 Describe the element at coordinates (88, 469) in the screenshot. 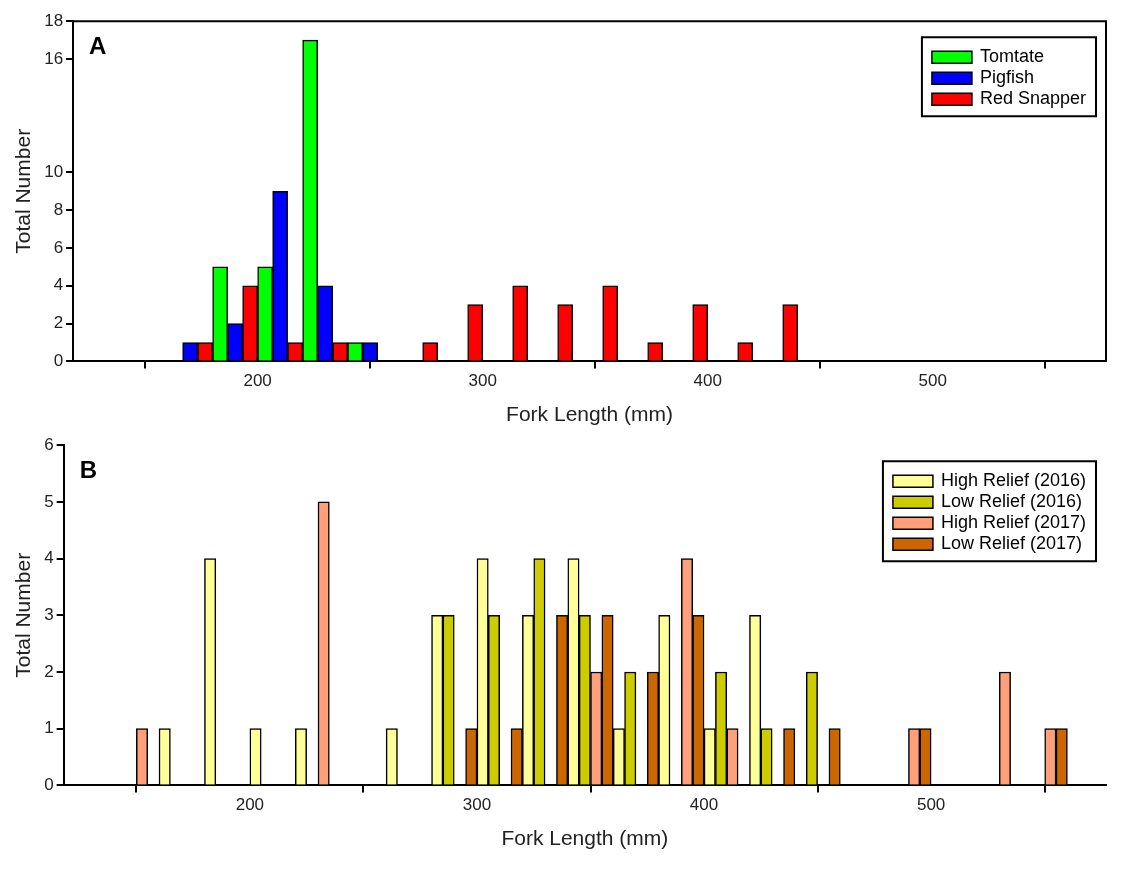

I see `text: B` at that location.